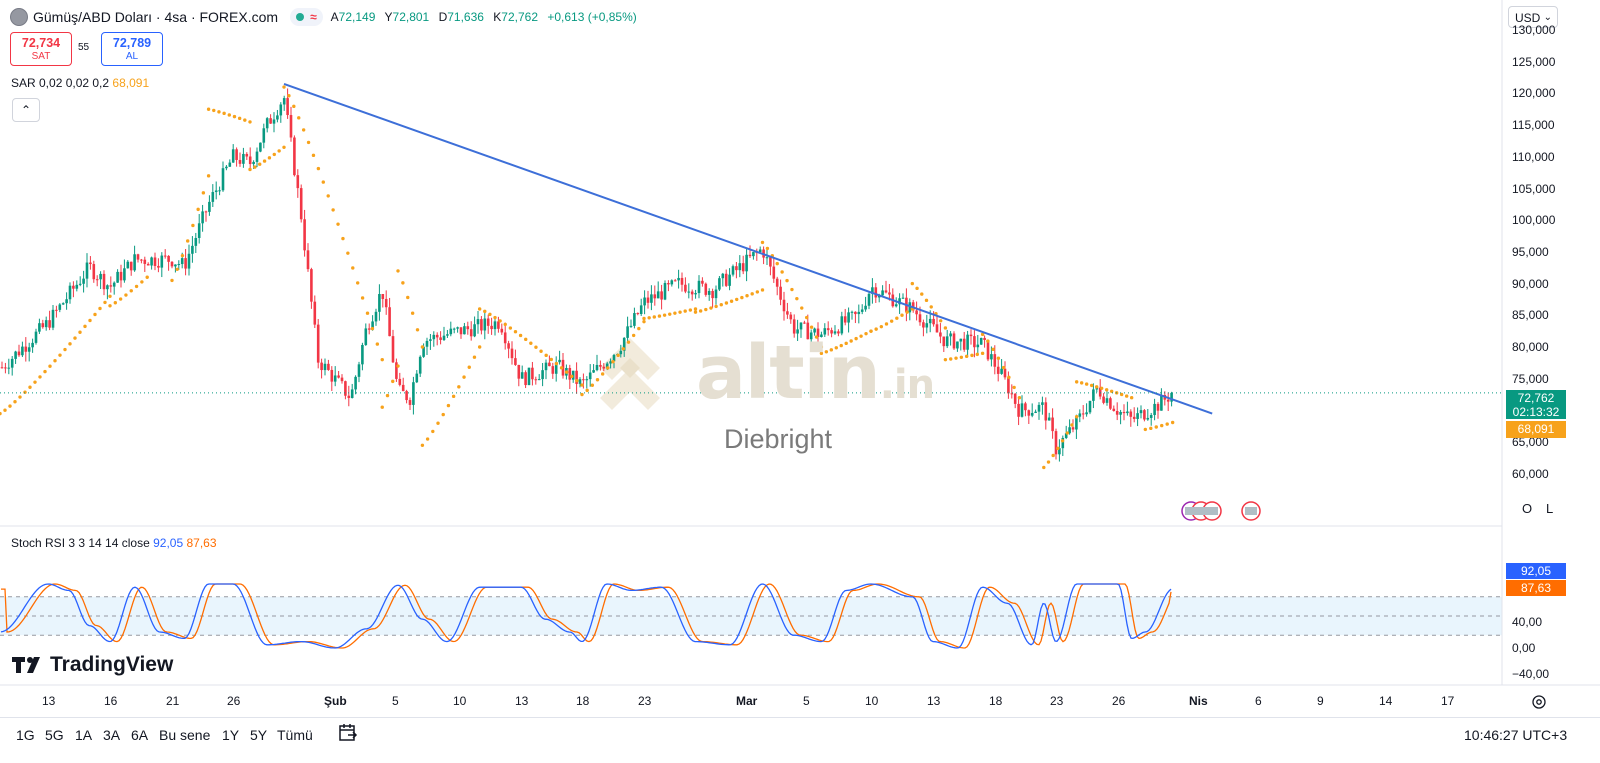 Image resolution: width=1600 pixels, height=763 pixels. What do you see at coordinates (140, 735) in the screenshot?
I see `range-button: 6A` at bounding box center [140, 735].